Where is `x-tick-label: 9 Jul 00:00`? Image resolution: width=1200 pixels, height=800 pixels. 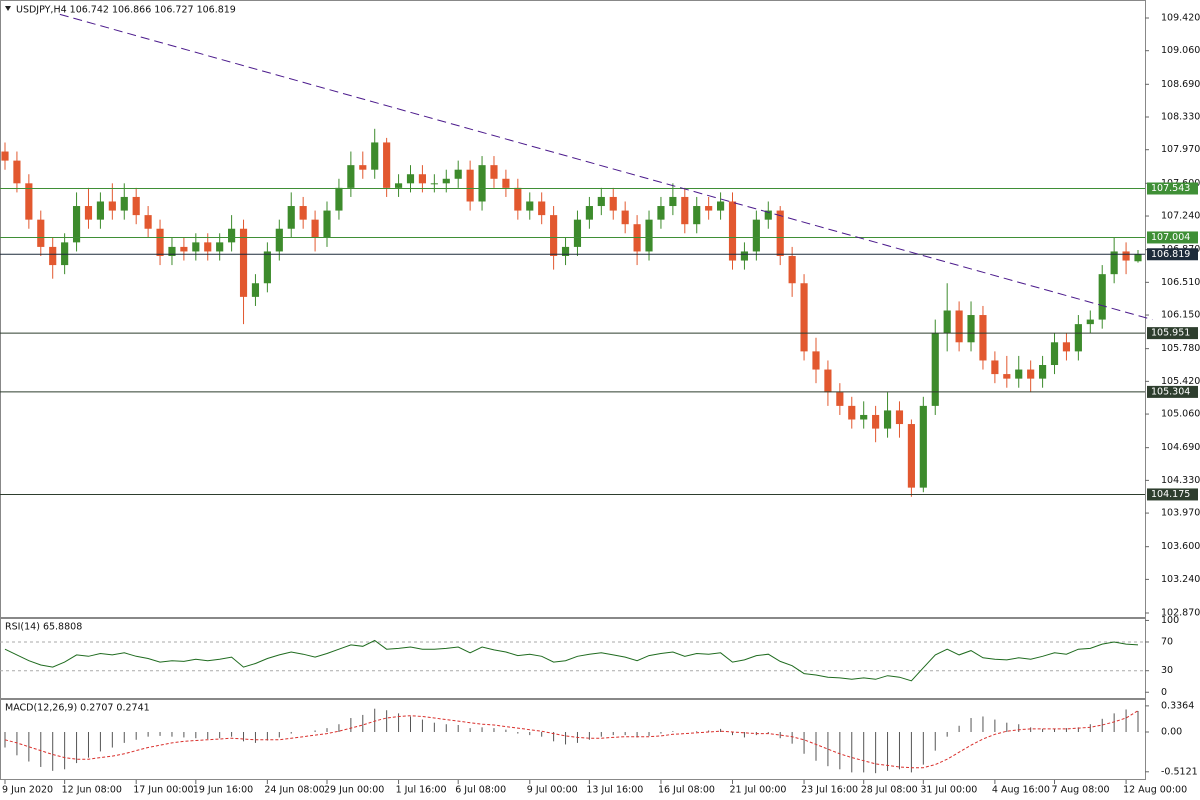
x-tick-label: 9 Jul 00:00 is located at coordinates (552, 790).